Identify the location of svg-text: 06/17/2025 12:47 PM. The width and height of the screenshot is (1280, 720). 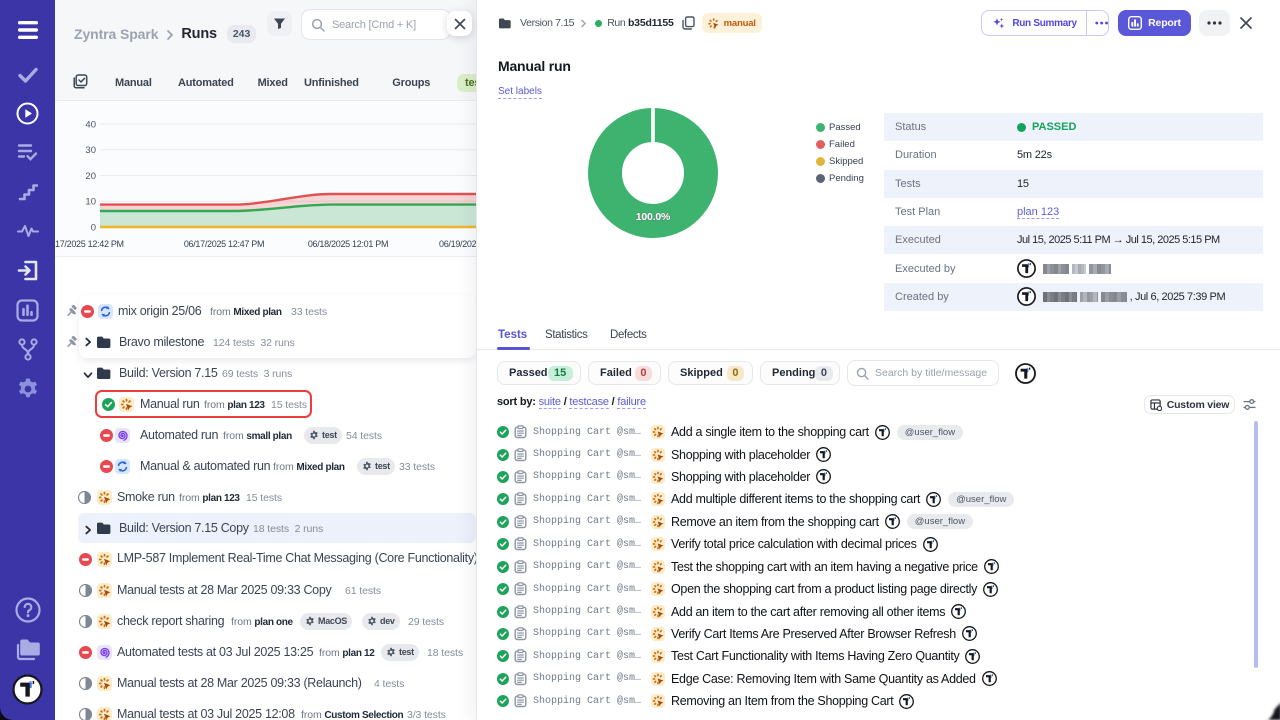
(224, 244).